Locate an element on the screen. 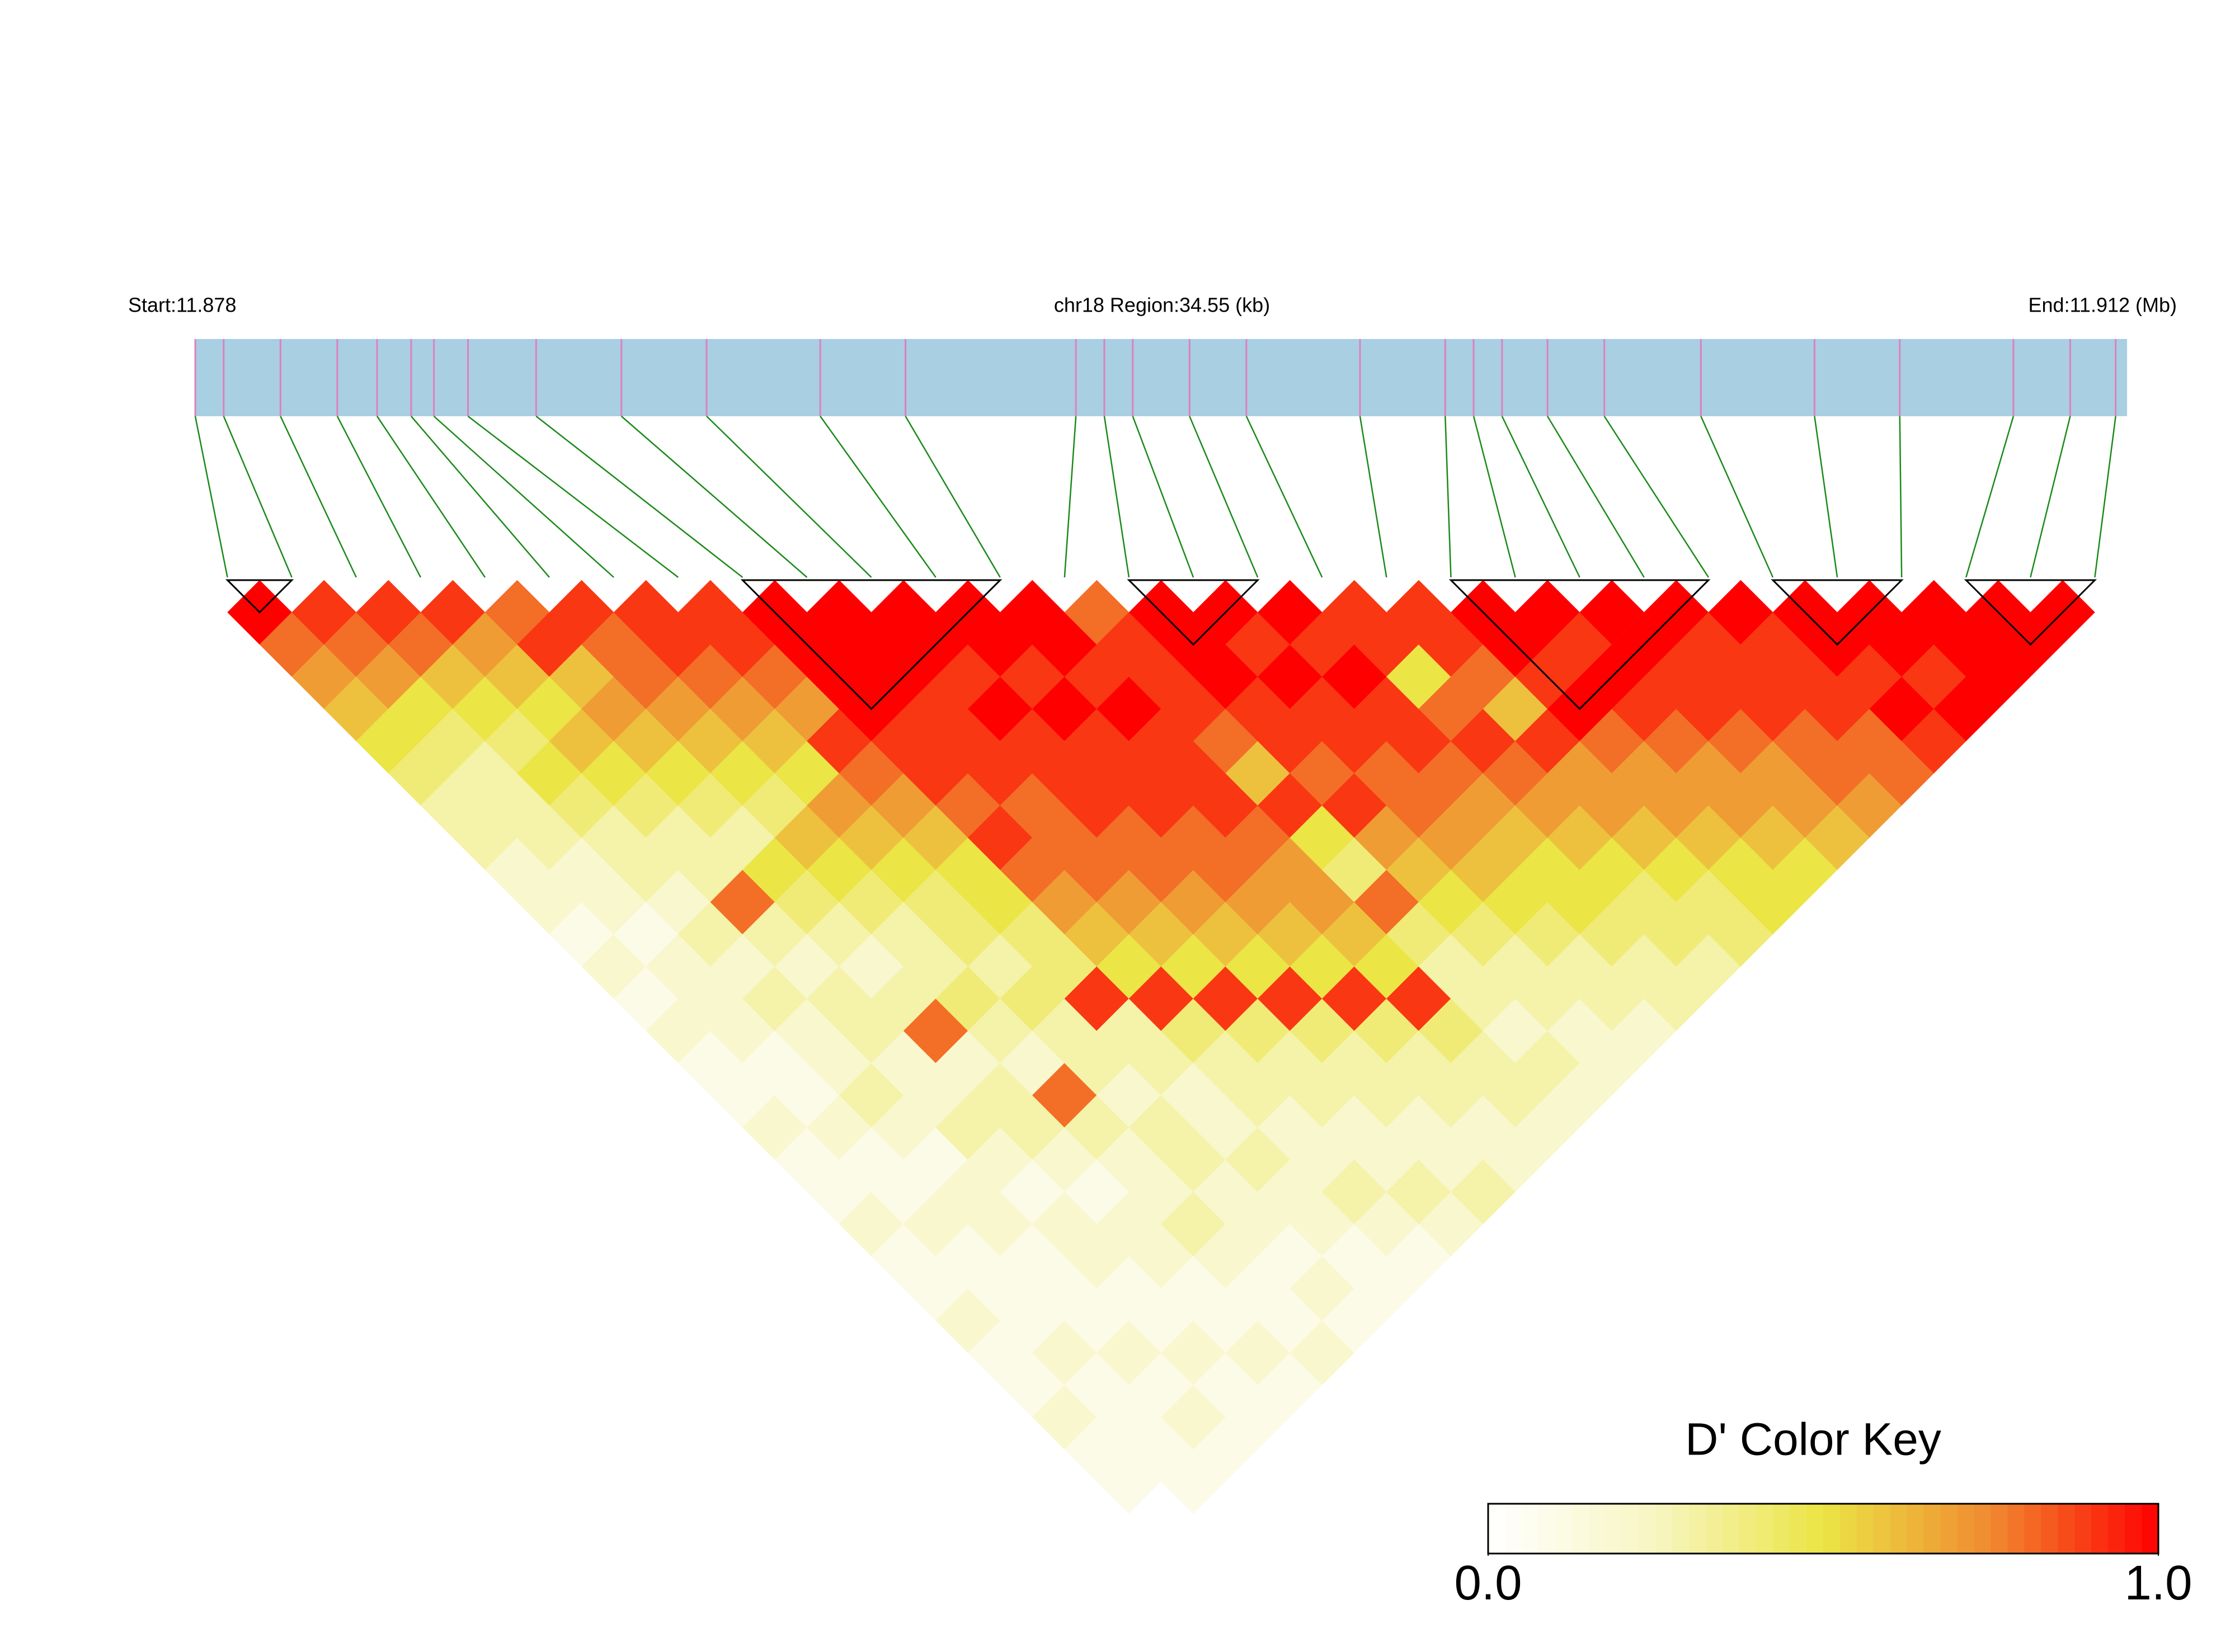 The width and height of the screenshot is (2235, 1652). key-tick-label: 0.0 is located at coordinates (1488, 1583).